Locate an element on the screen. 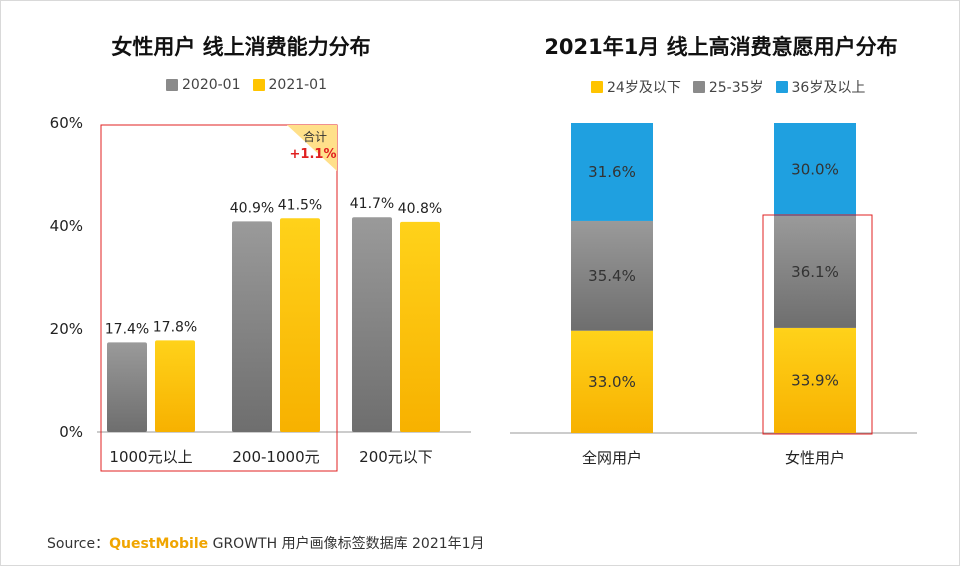 The height and width of the screenshot is (567, 960). legend-item-2020: 2020-01 is located at coordinates (203, 85).